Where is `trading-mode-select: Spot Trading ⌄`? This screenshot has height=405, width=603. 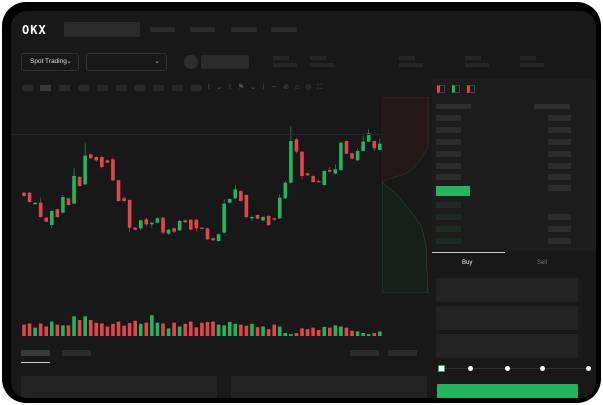 trading-mode-select: Spot Trading ⌄ is located at coordinates (50, 62).